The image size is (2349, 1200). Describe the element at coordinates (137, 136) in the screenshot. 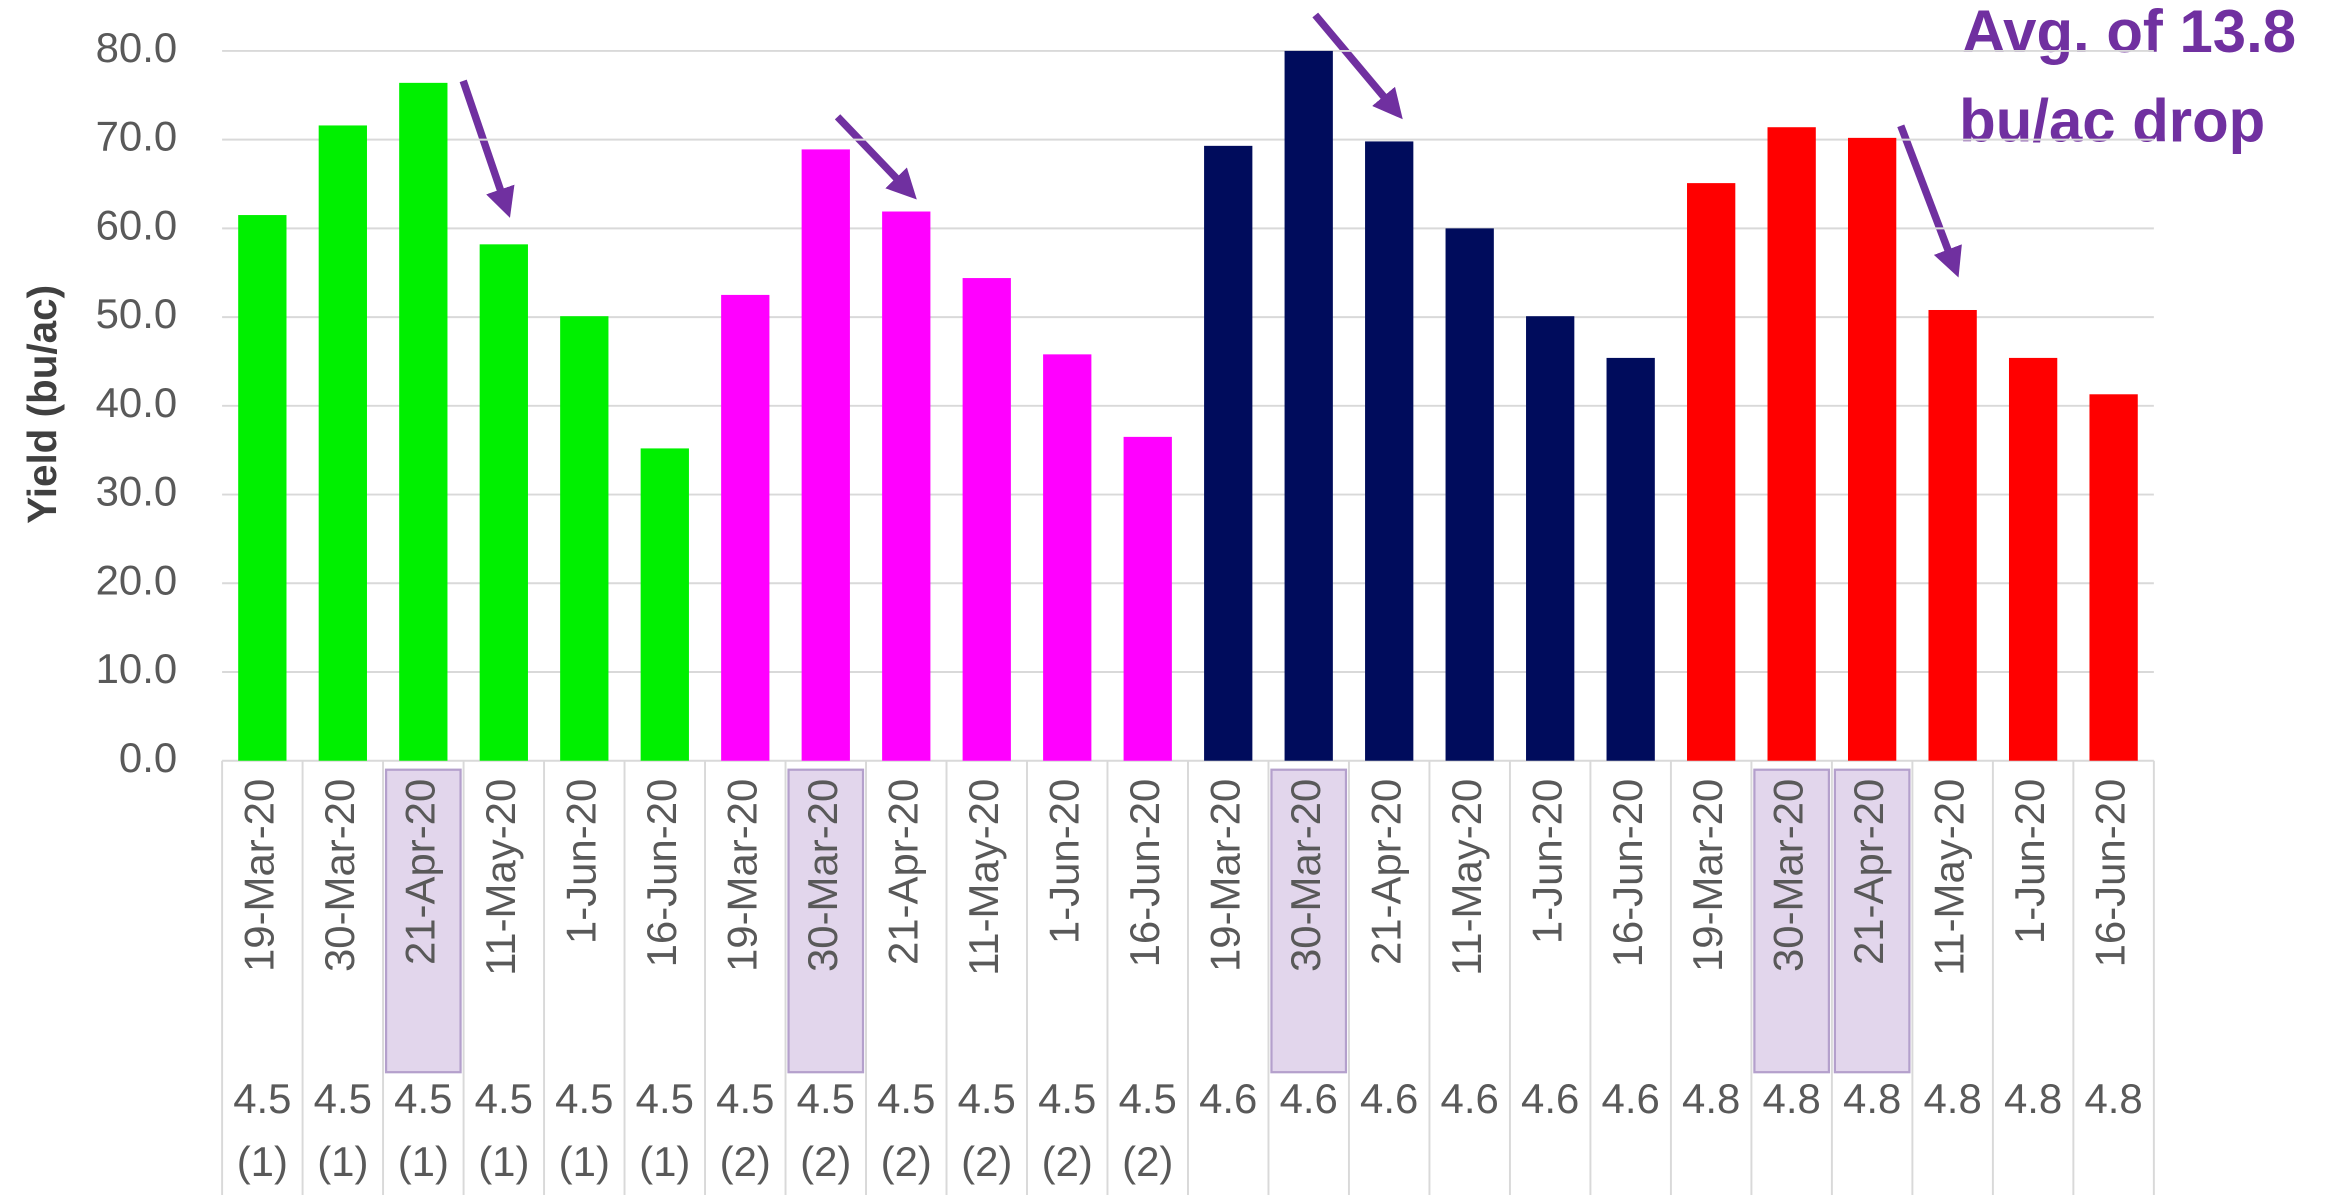

I see `y-tick-label: 70.0` at that location.